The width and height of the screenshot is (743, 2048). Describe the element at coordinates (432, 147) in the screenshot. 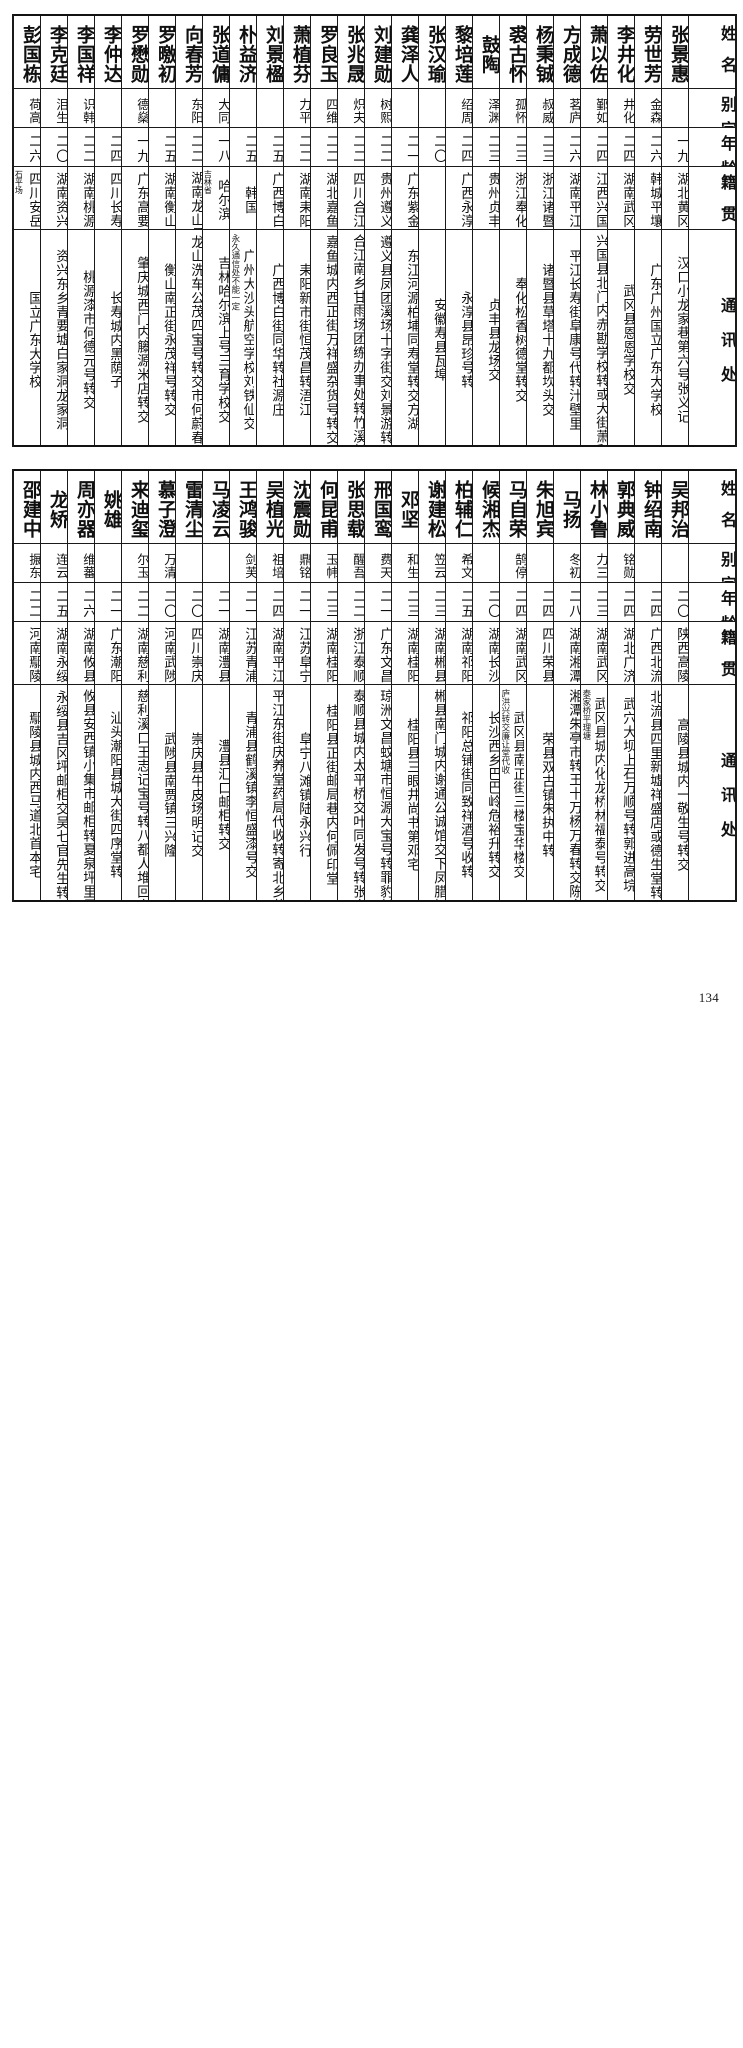

I see `cell-age: 二〇` at that location.